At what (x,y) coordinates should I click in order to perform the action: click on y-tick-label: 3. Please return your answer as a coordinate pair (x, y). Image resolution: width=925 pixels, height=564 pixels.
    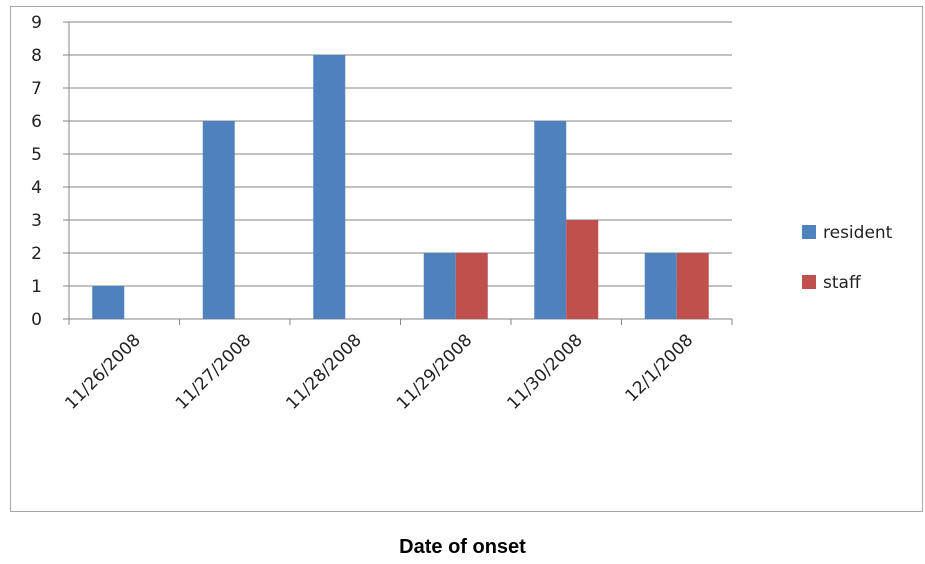
    Looking at the image, I should click on (36, 221).